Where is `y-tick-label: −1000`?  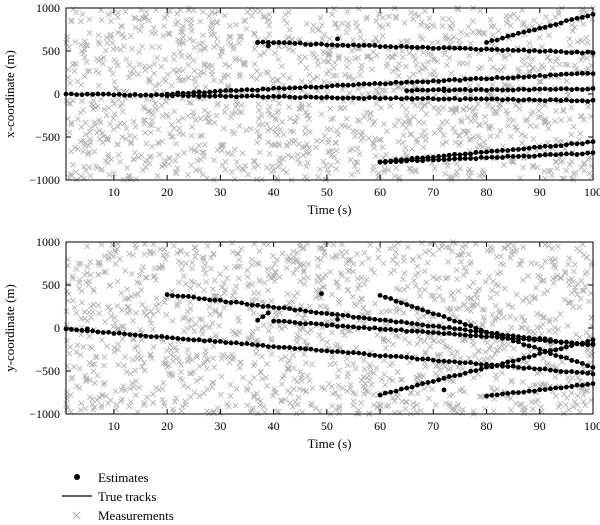
y-tick-label: −1000 is located at coordinates (44, 180).